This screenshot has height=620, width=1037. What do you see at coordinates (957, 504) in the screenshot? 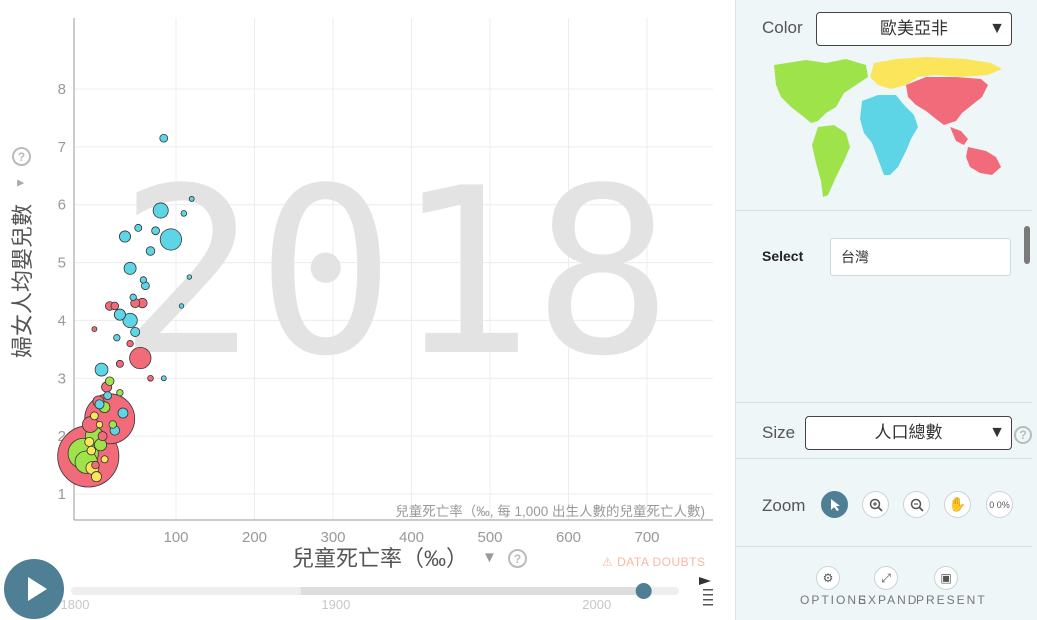
I see `pan-hand-button: ✋` at bounding box center [957, 504].